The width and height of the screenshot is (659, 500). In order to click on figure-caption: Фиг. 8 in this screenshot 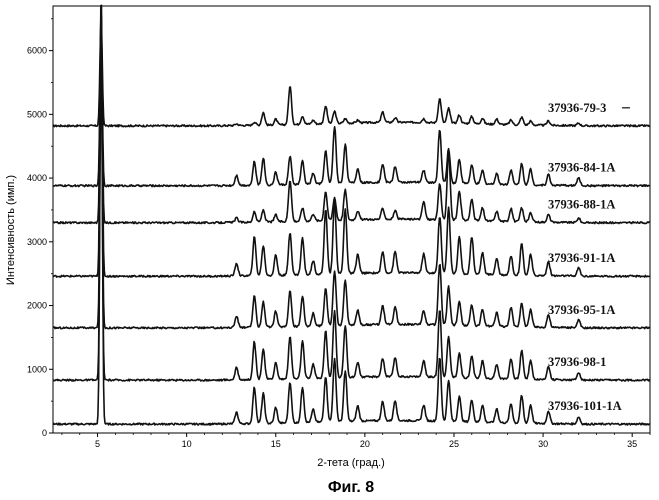, I will do `click(351, 487)`.